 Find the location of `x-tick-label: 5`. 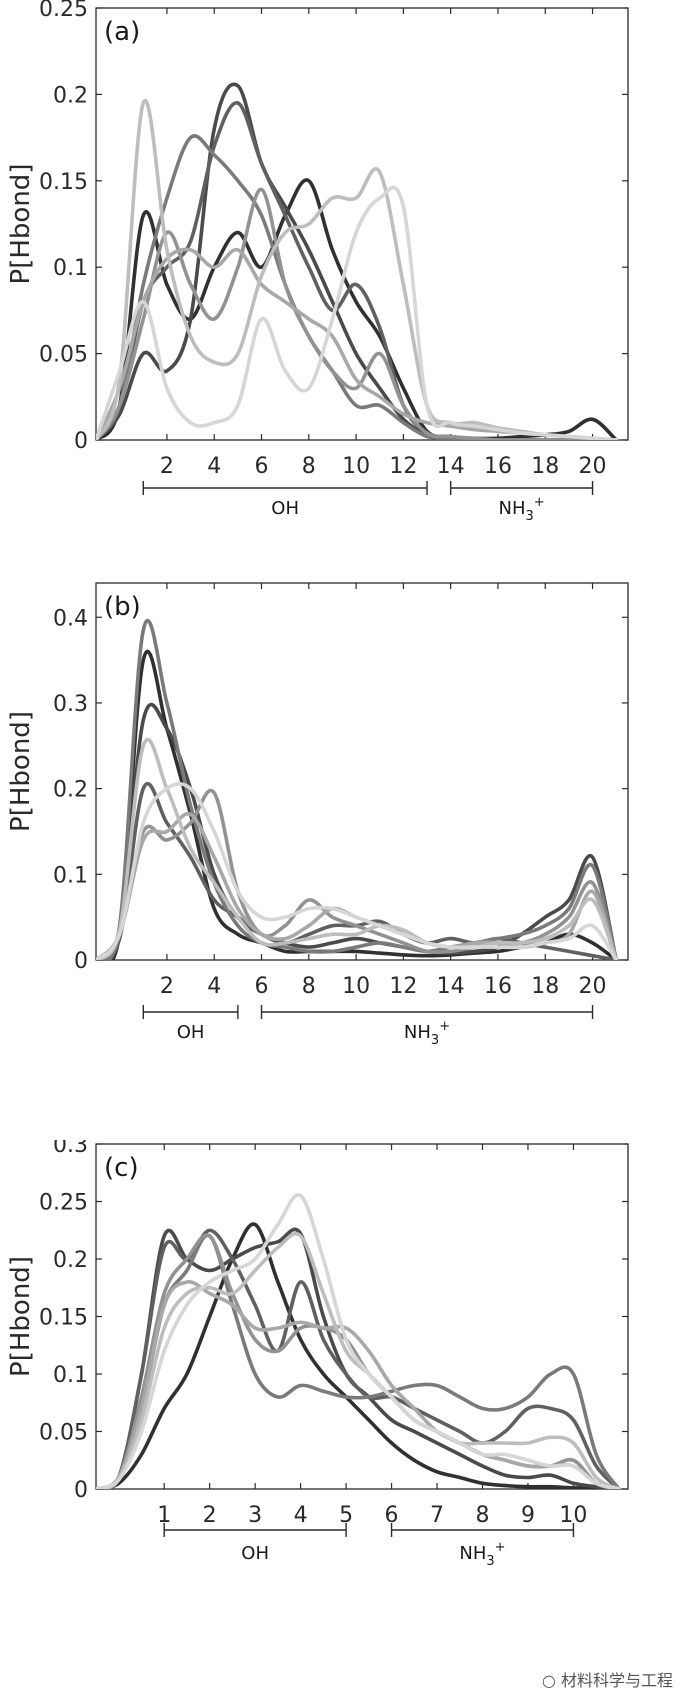

x-tick-label: 5 is located at coordinates (346, 1515).